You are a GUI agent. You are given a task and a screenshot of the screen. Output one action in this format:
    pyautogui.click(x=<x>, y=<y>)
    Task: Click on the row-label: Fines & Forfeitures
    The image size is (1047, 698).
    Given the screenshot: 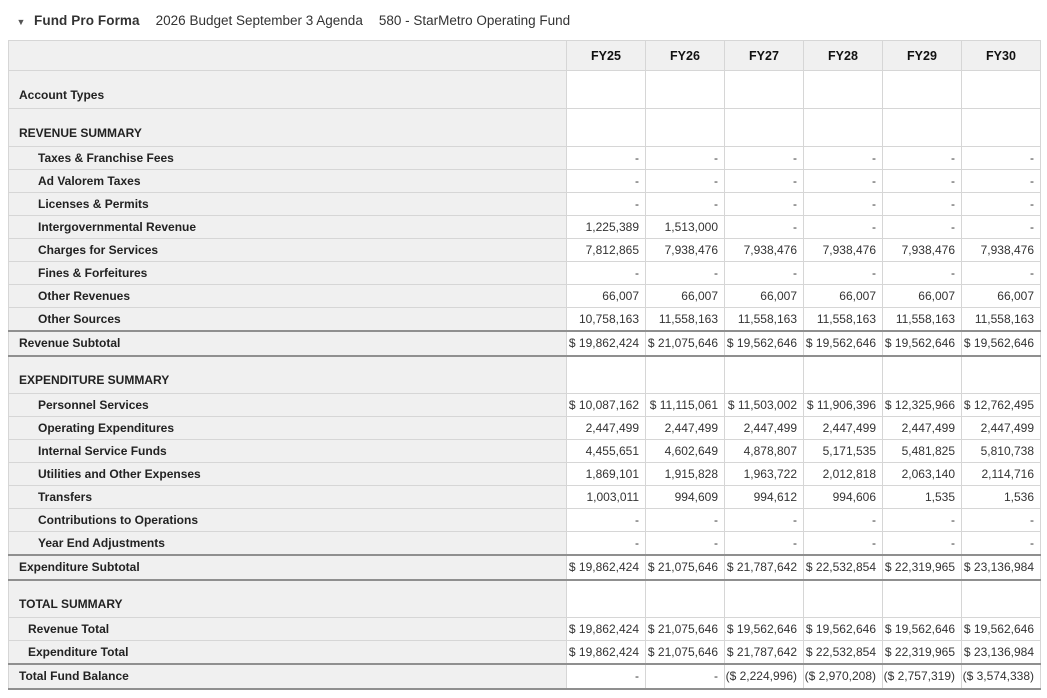 What is the action you would take?
    pyautogui.click(x=287, y=273)
    